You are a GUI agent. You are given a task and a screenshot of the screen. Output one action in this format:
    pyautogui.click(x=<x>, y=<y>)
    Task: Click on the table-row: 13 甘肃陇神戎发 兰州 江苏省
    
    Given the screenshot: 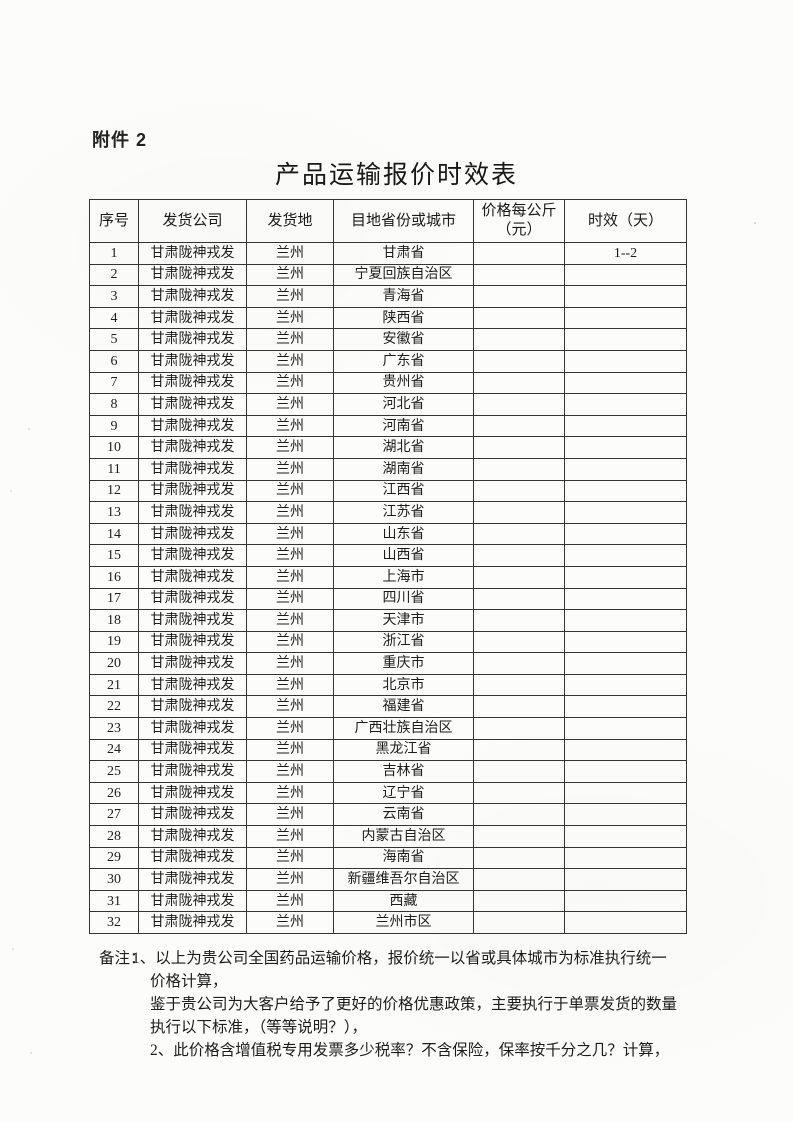 What is the action you would take?
    pyautogui.click(x=388, y=512)
    